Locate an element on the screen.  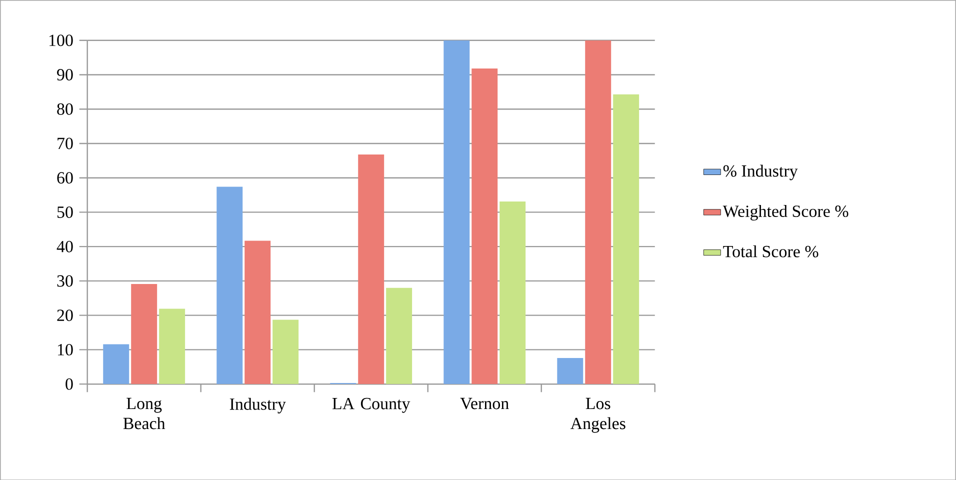
x-tick-label: Long Beach is located at coordinates (144, 414).